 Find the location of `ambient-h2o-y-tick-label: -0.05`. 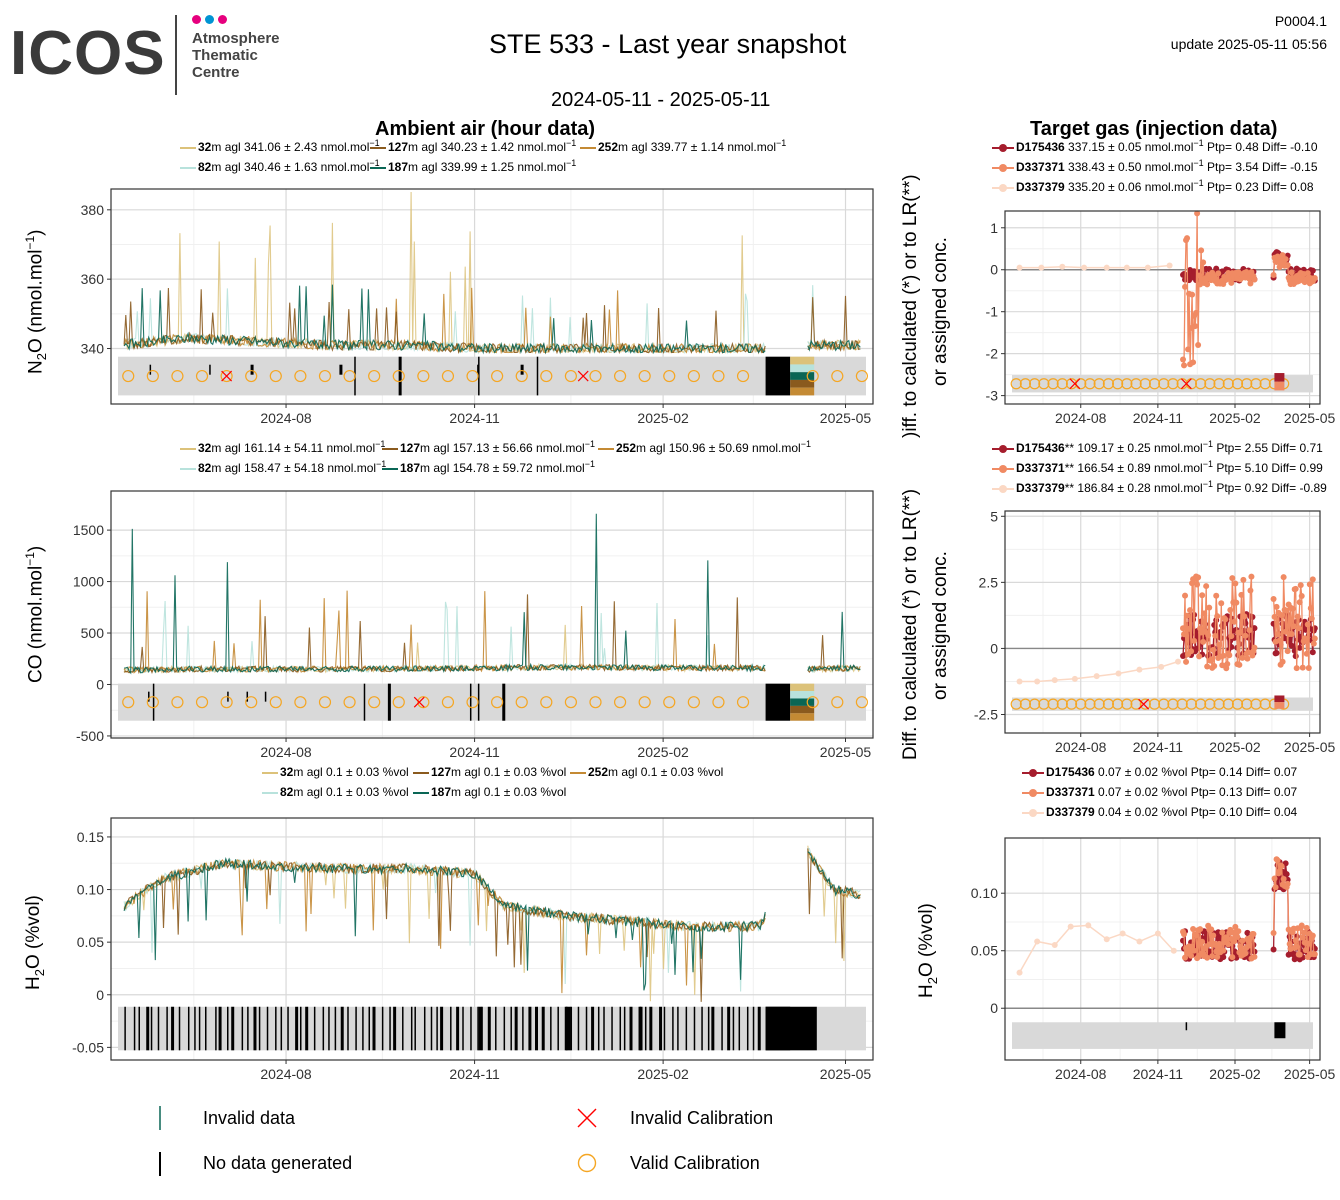

ambient-h2o-y-tick-label: -0.05 is located at coordinates (88, 1047).